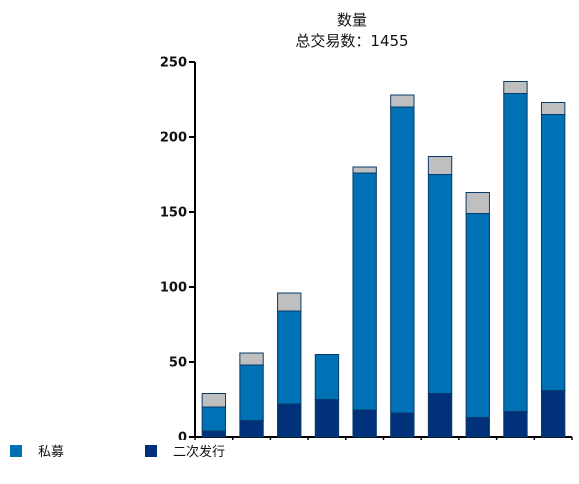 The image size is (579, 484). What do you see at coordinates (173, 63) in the screenshot?
I see `y-tick-label: 250` at bounding box center [173, 63].